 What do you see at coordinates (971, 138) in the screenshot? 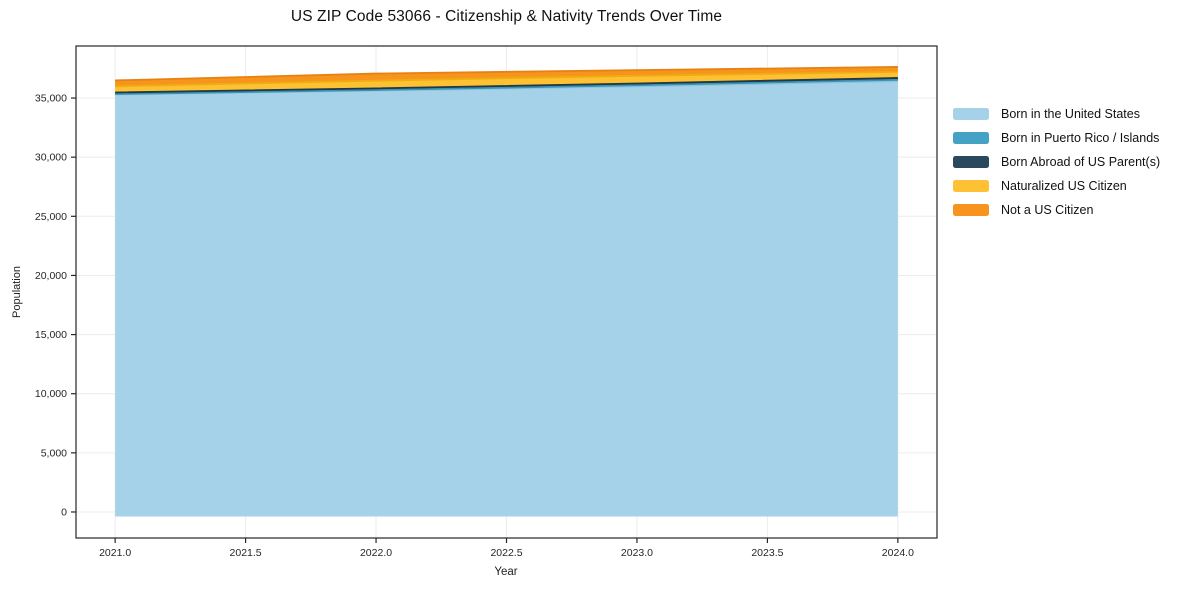
I see `legend-swatch-born-pr-icon` at bounding box center [971, 138].